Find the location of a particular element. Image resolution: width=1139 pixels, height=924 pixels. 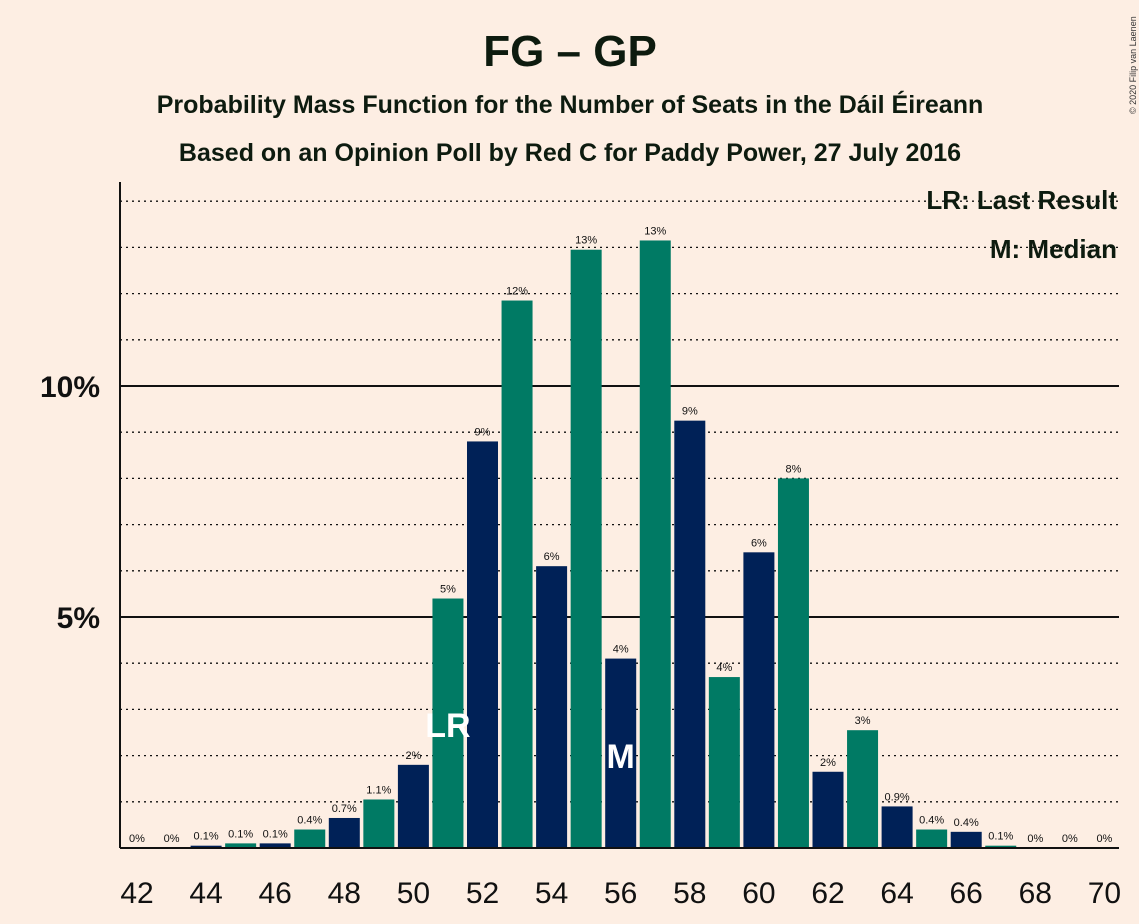

markers: LR M is located at coordinates (530, 741).